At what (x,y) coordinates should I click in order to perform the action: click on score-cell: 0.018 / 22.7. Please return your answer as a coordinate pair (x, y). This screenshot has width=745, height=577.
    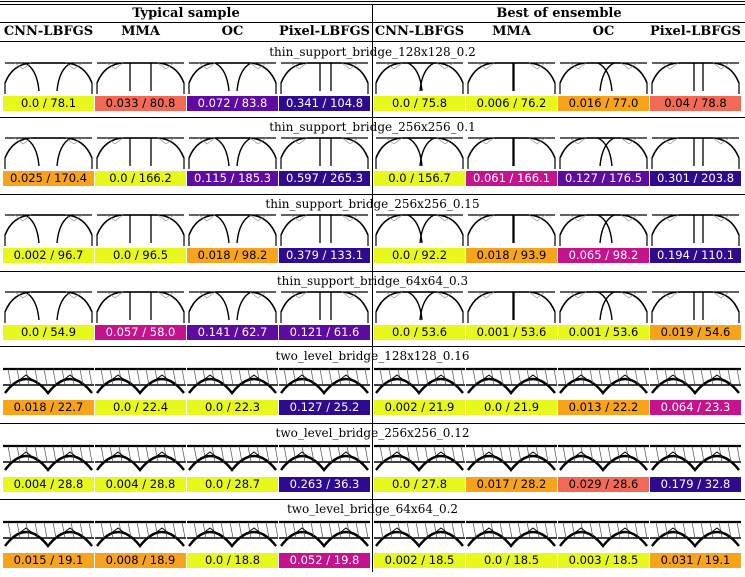
    Looking at the image, I should click on (48, 407).